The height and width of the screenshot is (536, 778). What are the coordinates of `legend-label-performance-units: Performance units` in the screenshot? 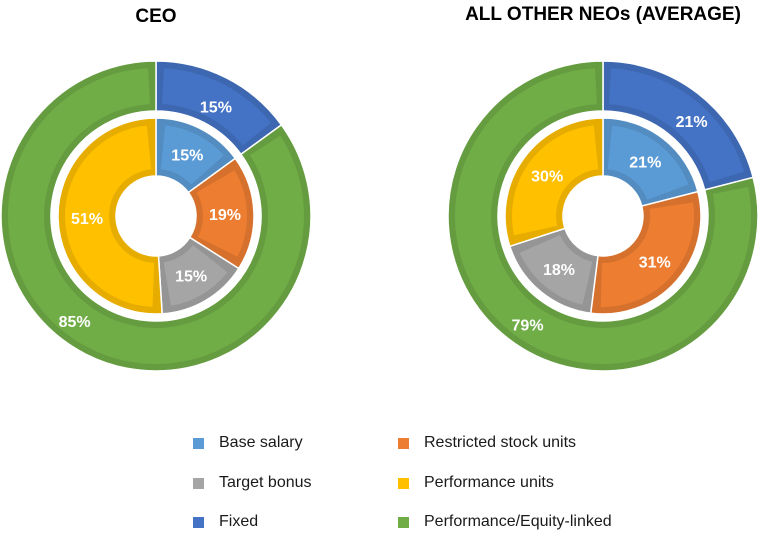 It's located at (489, 482).